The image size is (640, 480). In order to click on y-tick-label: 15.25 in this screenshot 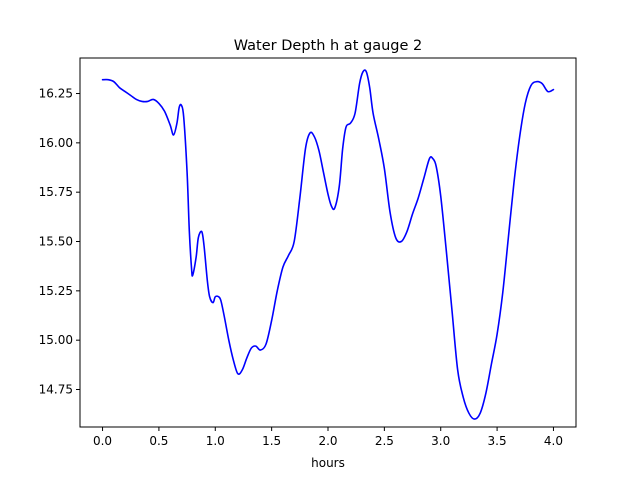, I will do `click(56, 291)`.